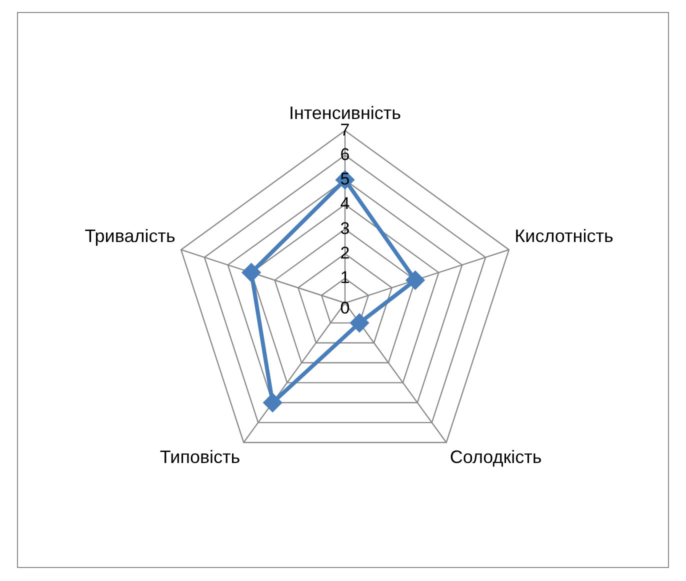  What do you see at coordinates (345, 308) in the screenshot?
I see `y-tick-label: 0` at bounding box center [345, 308].